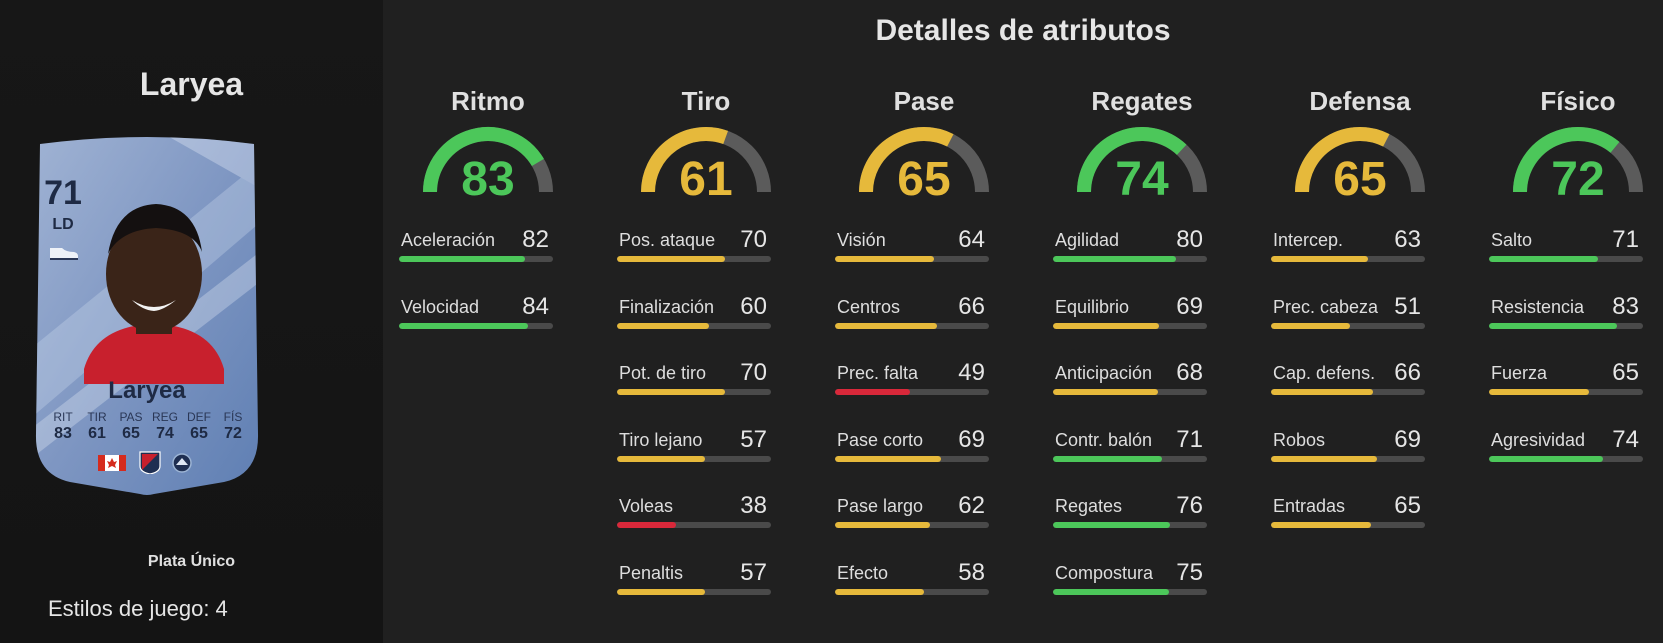 The image size is (1663, 643). What do you see at coordinates (1189, 505) in the screenshot?
I see `attribute-value: 76` at bounding box center [1189, 505].